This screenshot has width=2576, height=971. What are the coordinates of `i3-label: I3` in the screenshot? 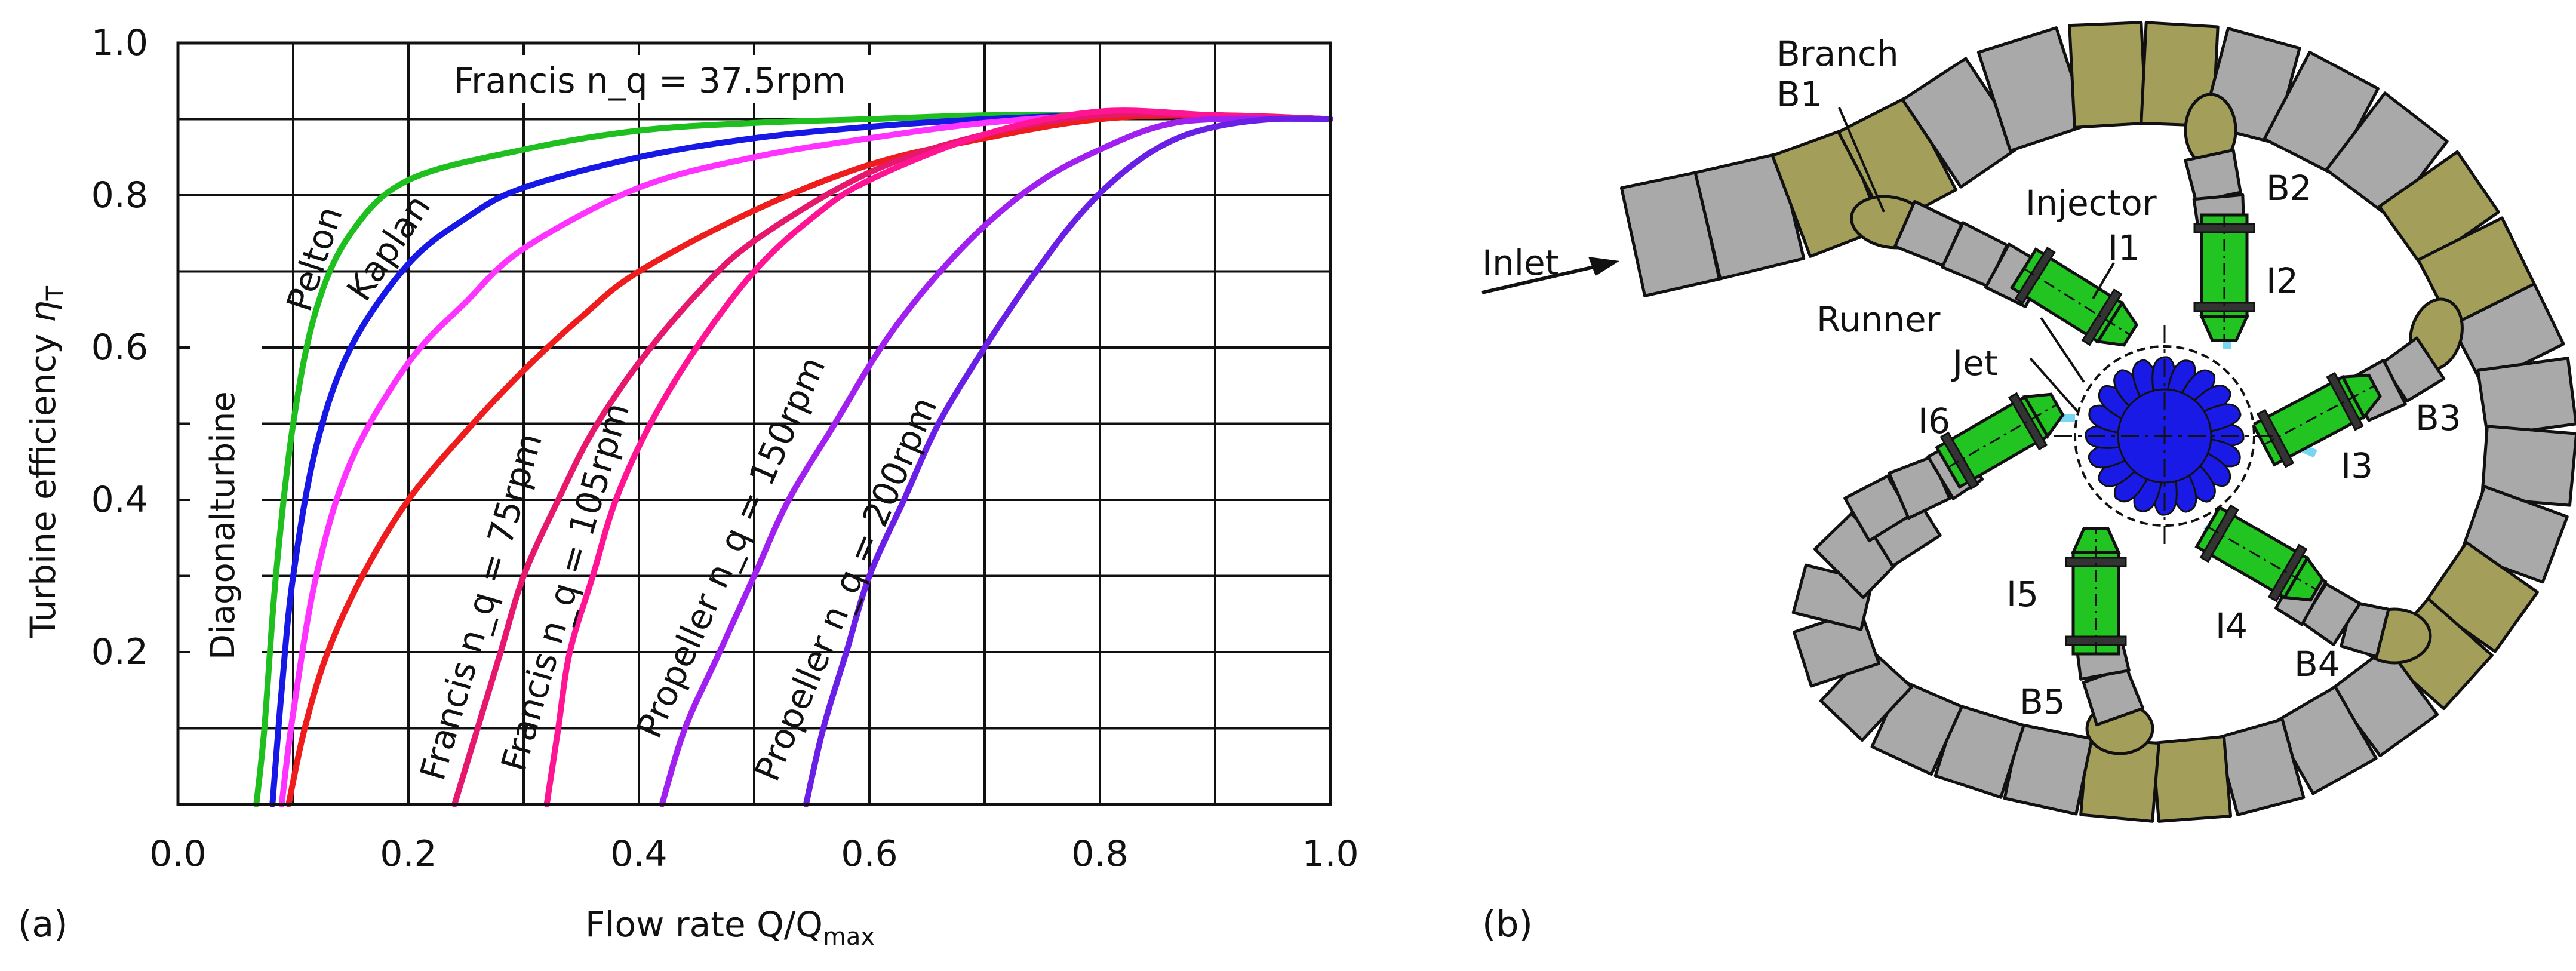 It's located at (2357, 465).